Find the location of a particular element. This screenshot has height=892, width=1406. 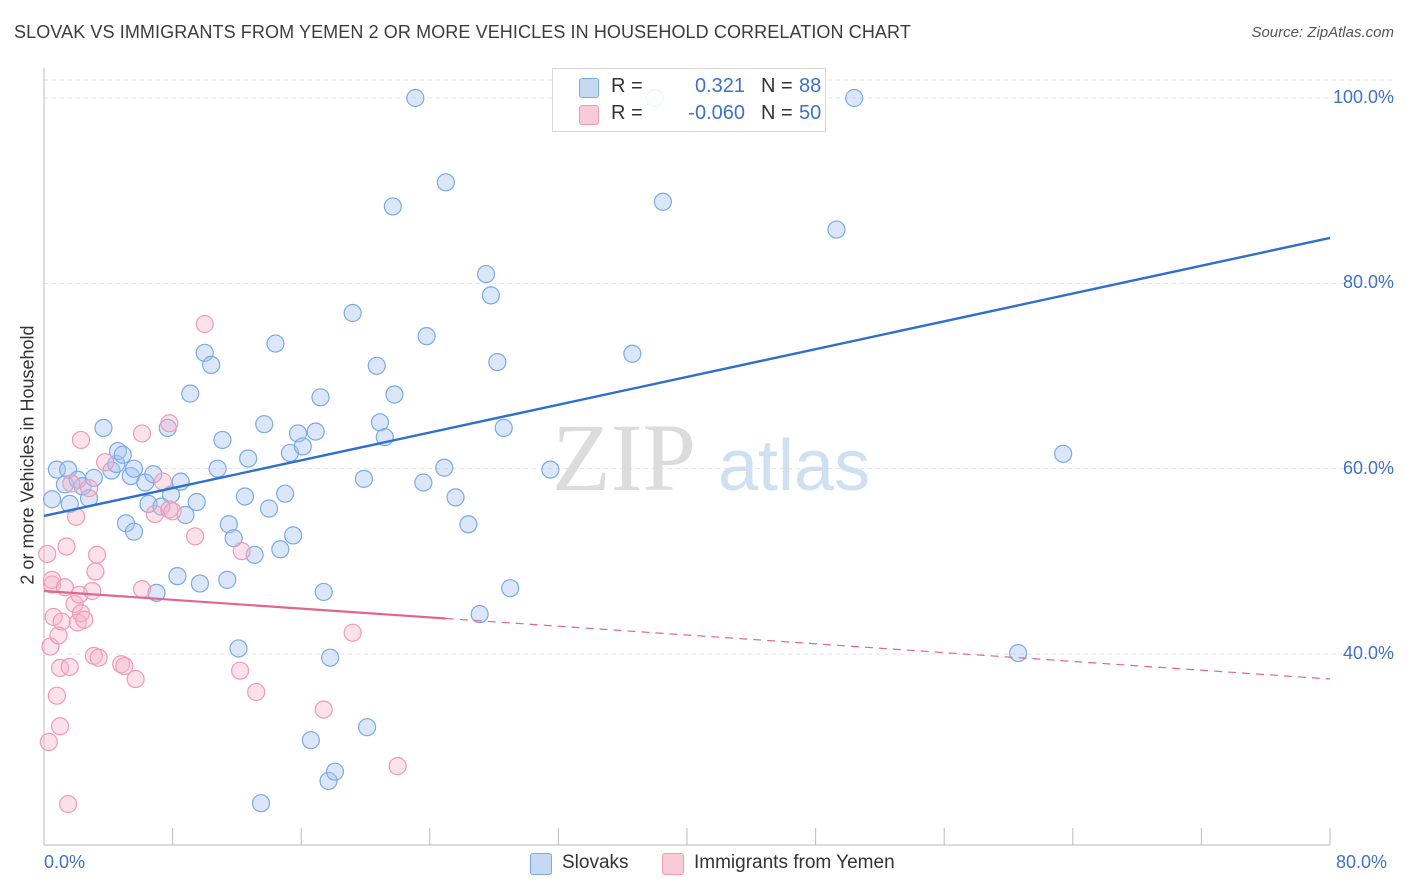

y-tick-label: 60.0% is located at coordinates (1368, 467).